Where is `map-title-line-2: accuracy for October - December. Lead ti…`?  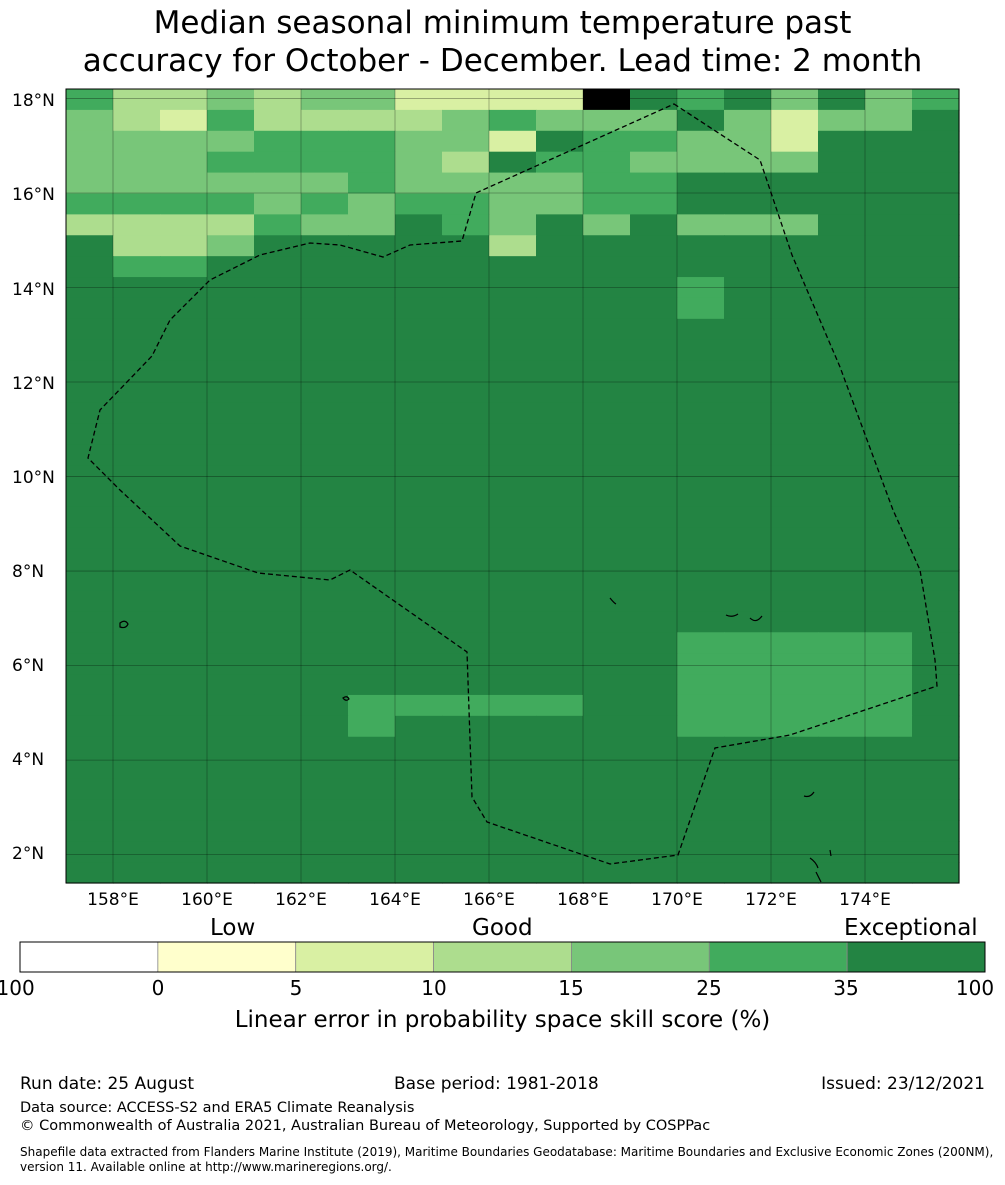 map-title-line-2: accuracy for October - December. Lead ti… is located at coordinates (502, 61).